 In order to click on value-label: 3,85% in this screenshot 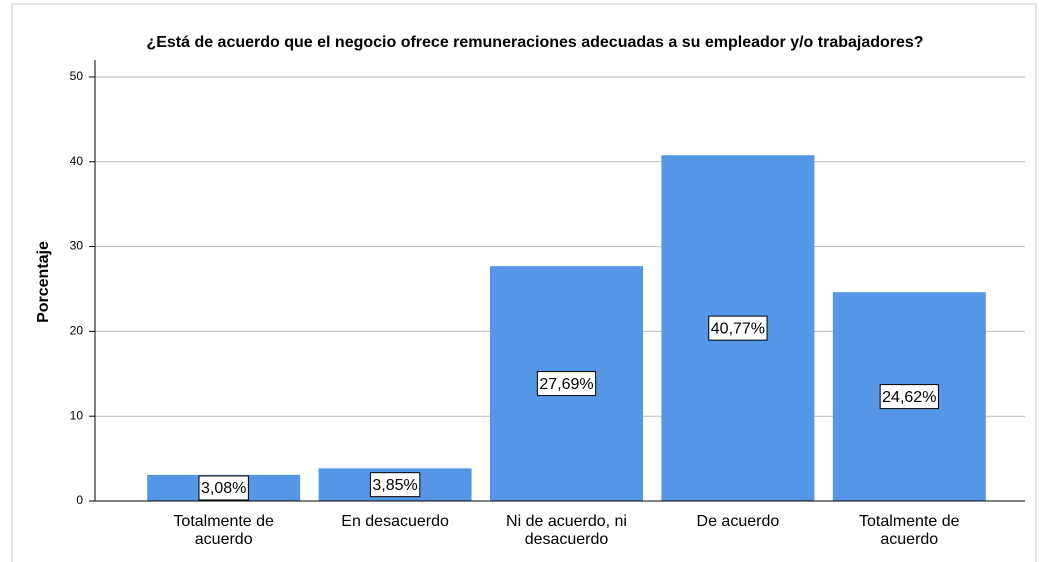, I will do `click(394, 485)`.